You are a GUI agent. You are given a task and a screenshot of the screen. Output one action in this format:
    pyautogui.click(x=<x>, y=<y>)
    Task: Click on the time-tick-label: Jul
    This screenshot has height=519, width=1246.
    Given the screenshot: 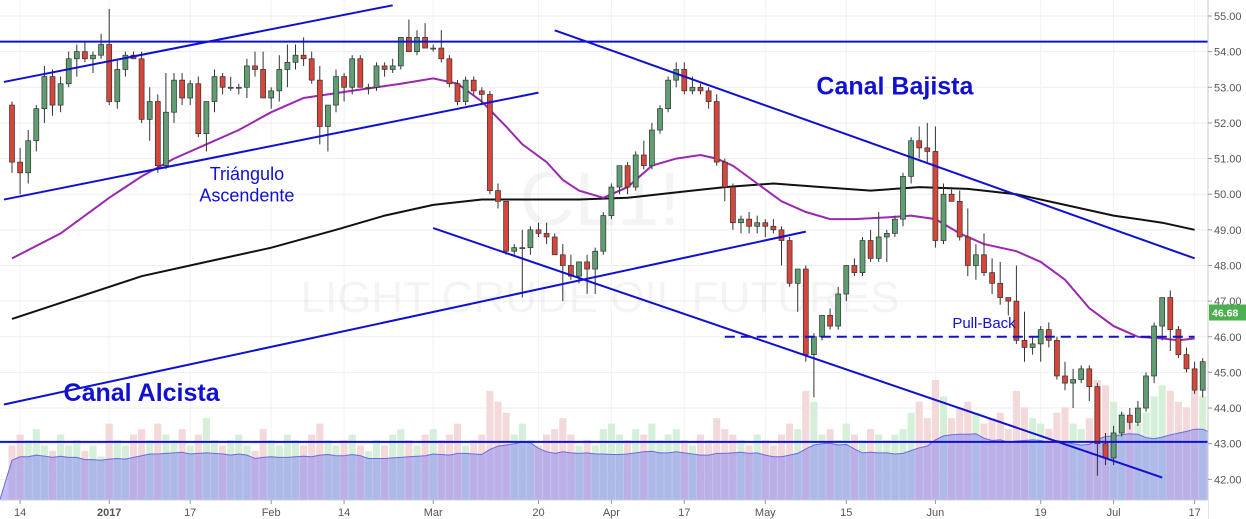 What is the action you would take?
    pyautogui.click(x=1114, y=513)
    